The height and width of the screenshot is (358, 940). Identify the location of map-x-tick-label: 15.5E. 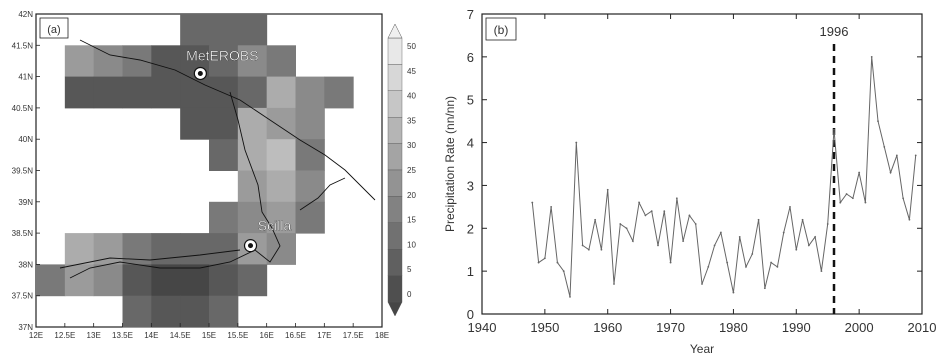
(237, 335).